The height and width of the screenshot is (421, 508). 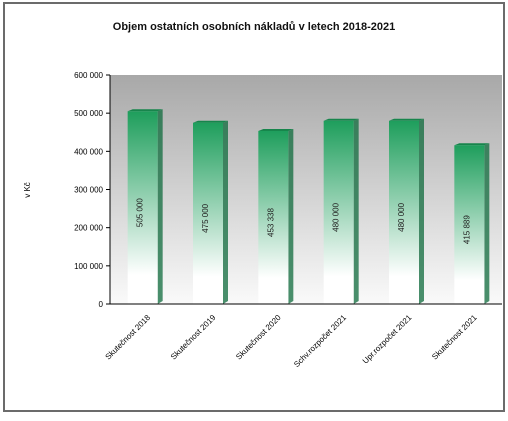 I want to click on y-tick-label: 0, so click(x=101, y=304).